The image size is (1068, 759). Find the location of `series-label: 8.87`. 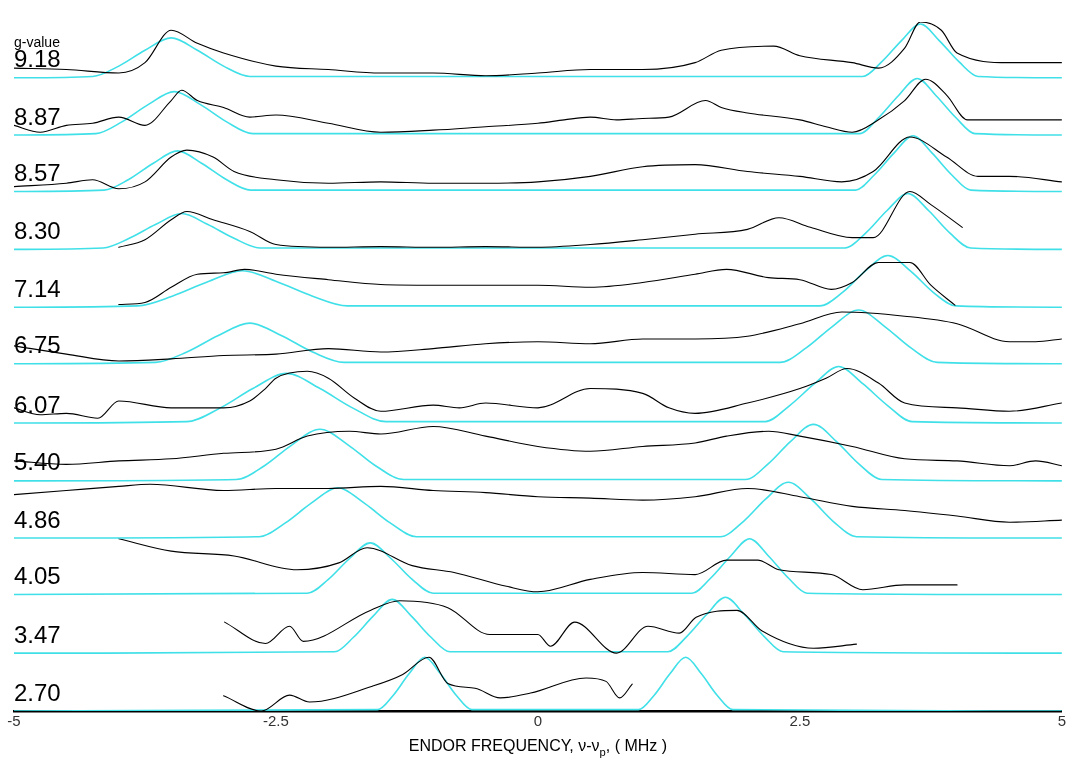

series-label: 8.87 is located at coordinates (37, 116).